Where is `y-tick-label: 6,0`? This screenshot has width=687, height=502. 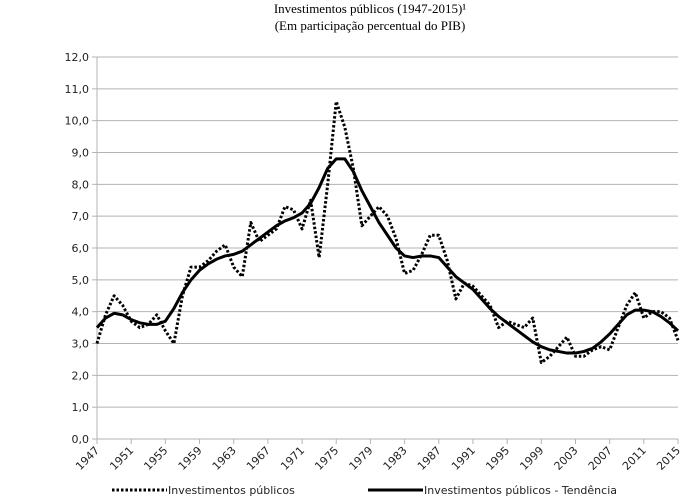 y-tick-label: 6,0 is located at coordinates (81, 248).